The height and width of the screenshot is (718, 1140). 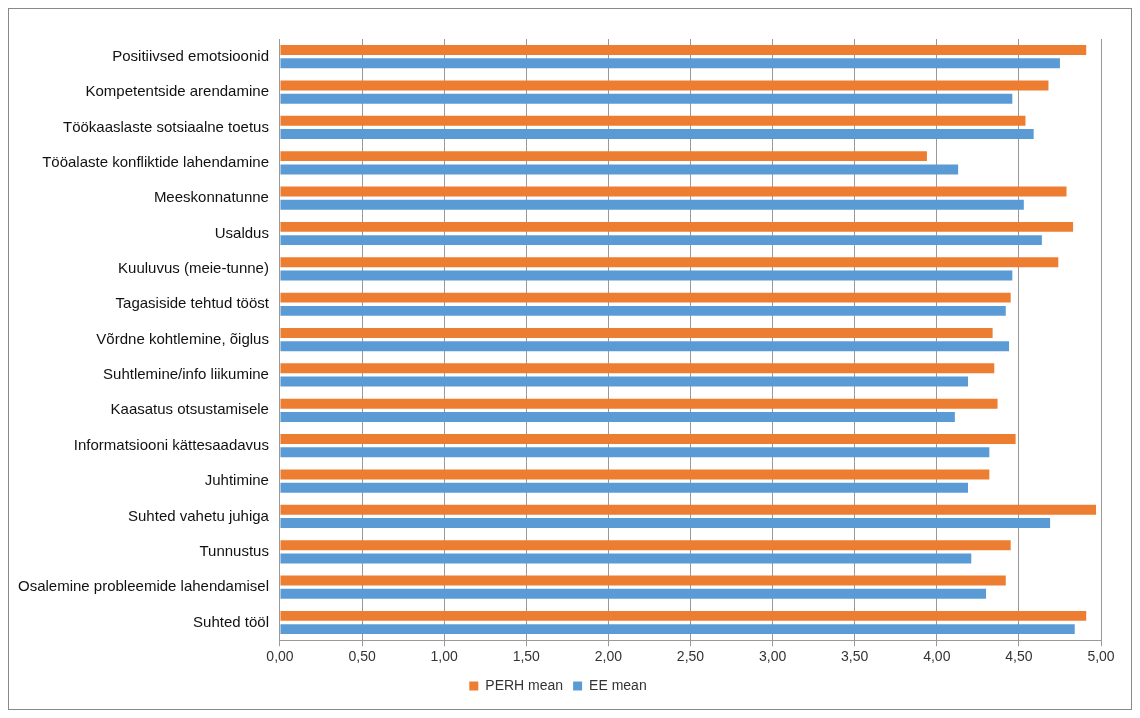 What do you see at coordinates (618, 684) in the screenshot?
I see `legend-label: EE mean` at bounding box center [618, 684].